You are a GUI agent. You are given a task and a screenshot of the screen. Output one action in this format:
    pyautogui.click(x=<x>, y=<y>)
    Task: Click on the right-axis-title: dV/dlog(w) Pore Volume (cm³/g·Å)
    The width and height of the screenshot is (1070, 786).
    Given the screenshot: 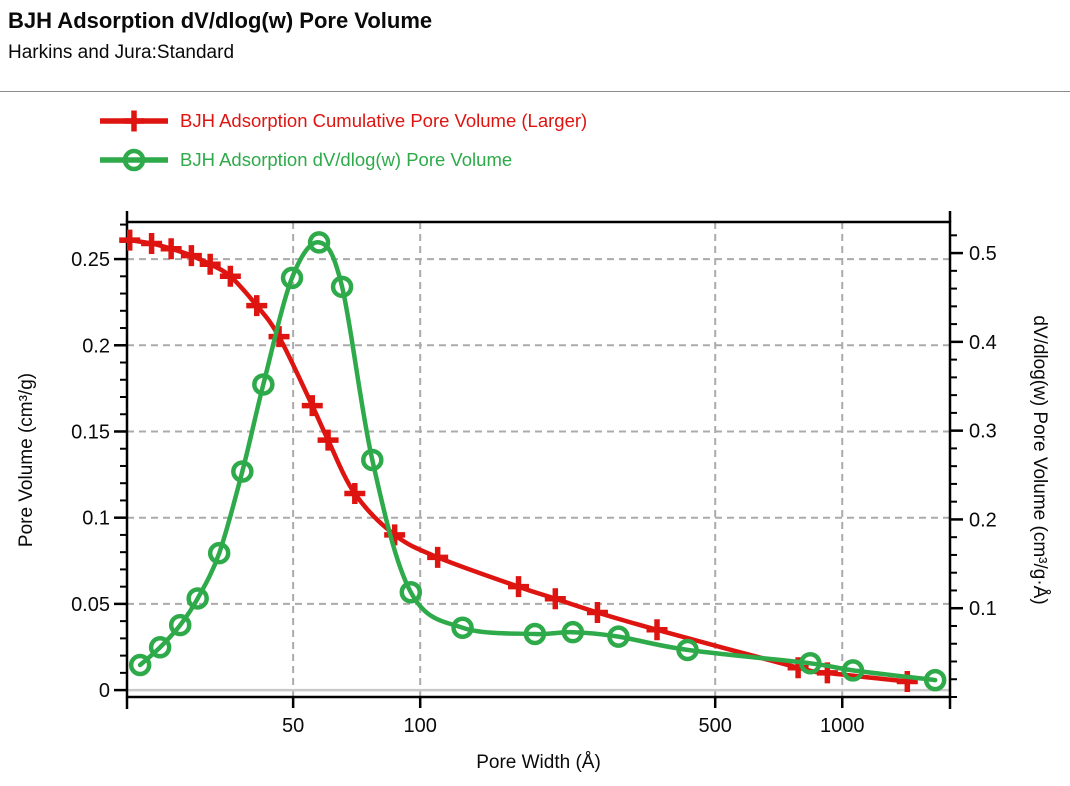 What is the action you would take?
    pyautogui.click(x=1039, y=459)
    